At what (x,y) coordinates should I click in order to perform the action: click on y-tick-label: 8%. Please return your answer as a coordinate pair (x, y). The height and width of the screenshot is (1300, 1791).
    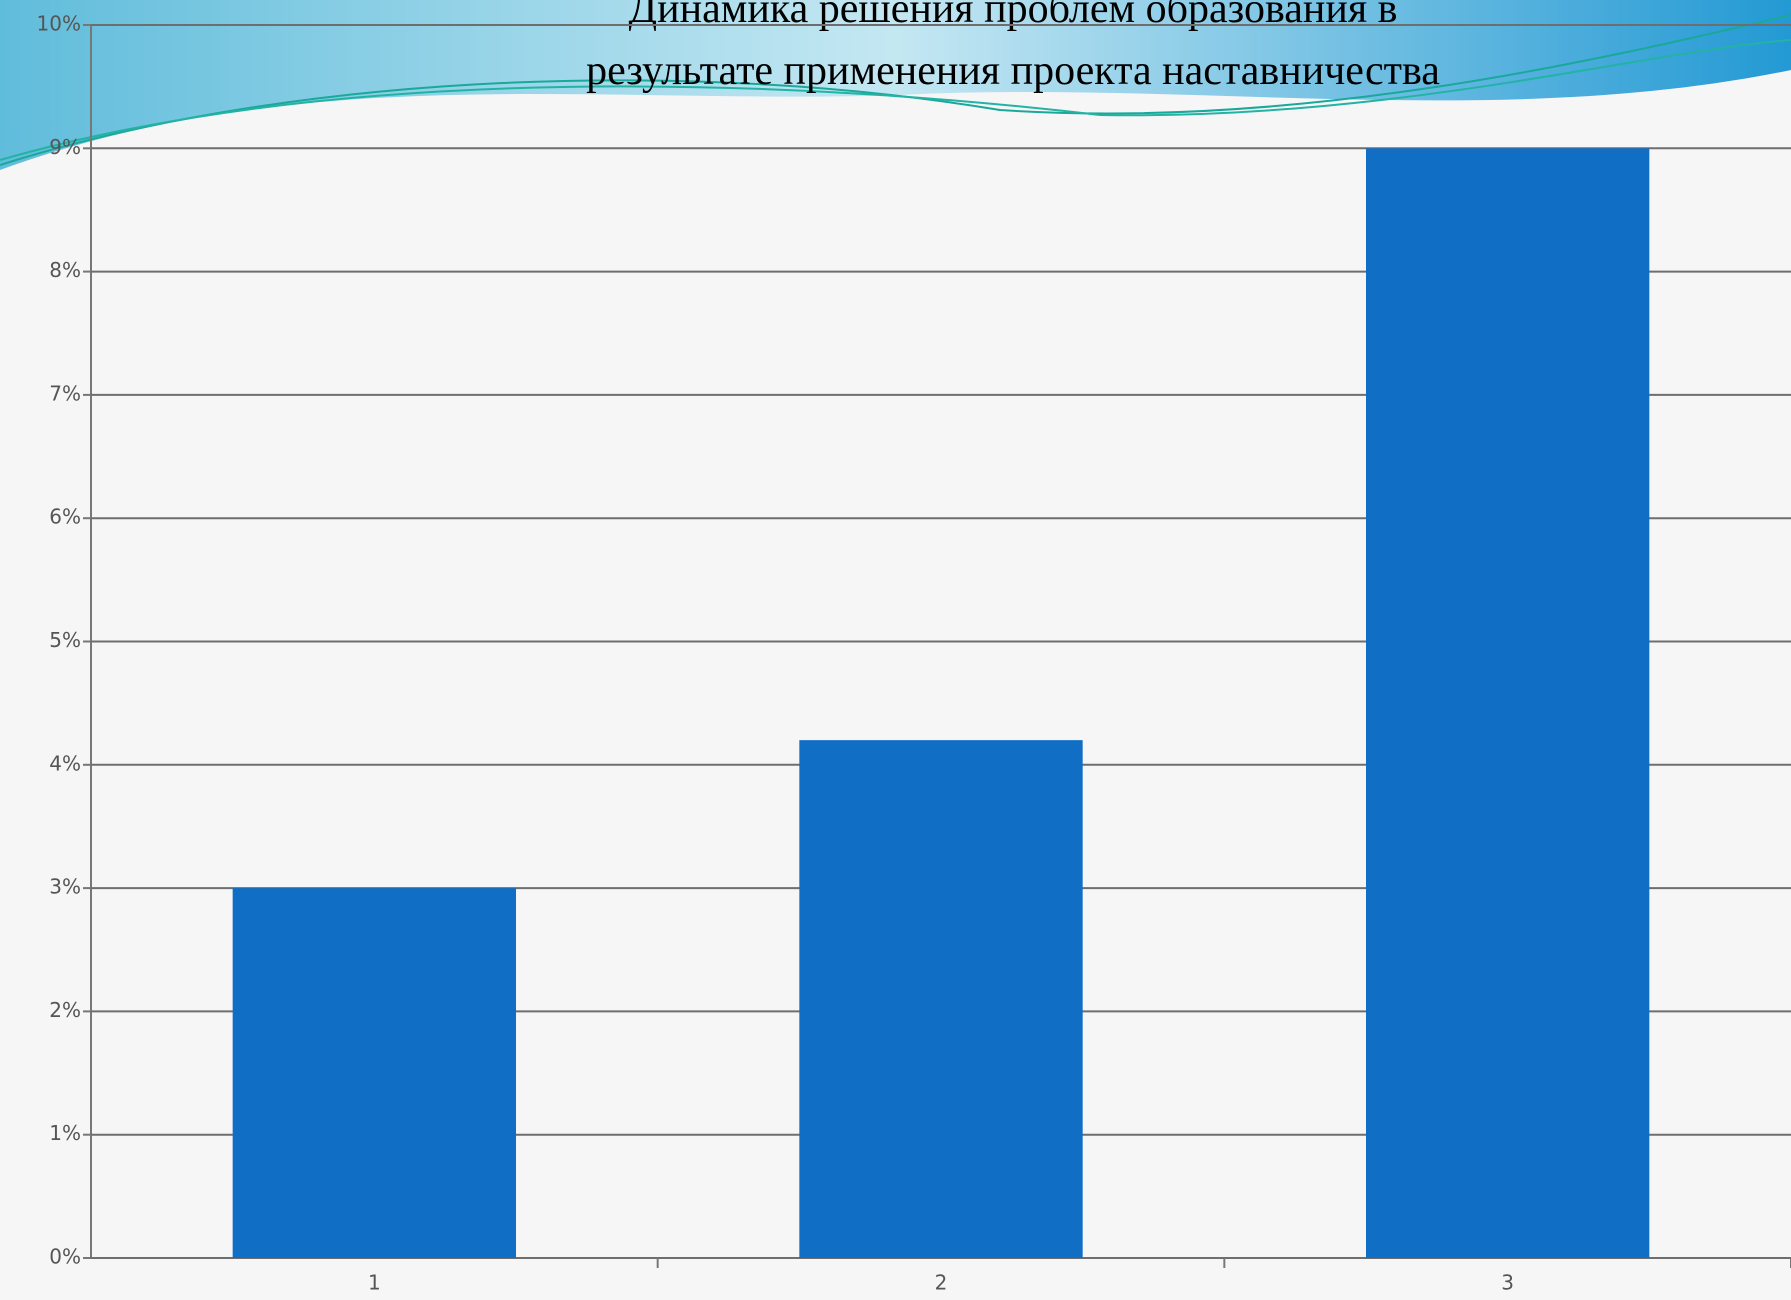
    Looking at the image, I should click on (65, 270).